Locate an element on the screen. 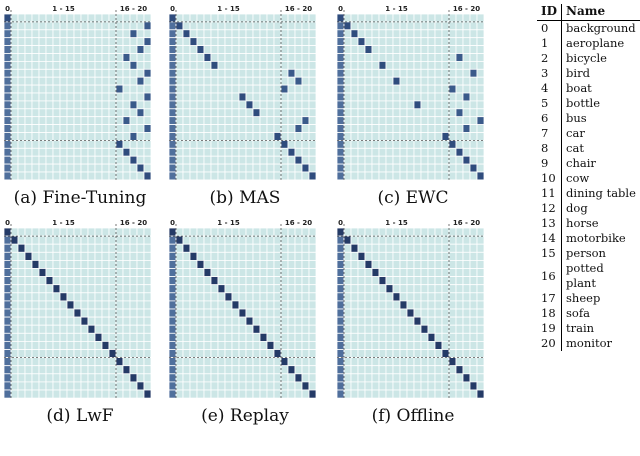  legend-id: 14 is located at coordinates (550, 238).